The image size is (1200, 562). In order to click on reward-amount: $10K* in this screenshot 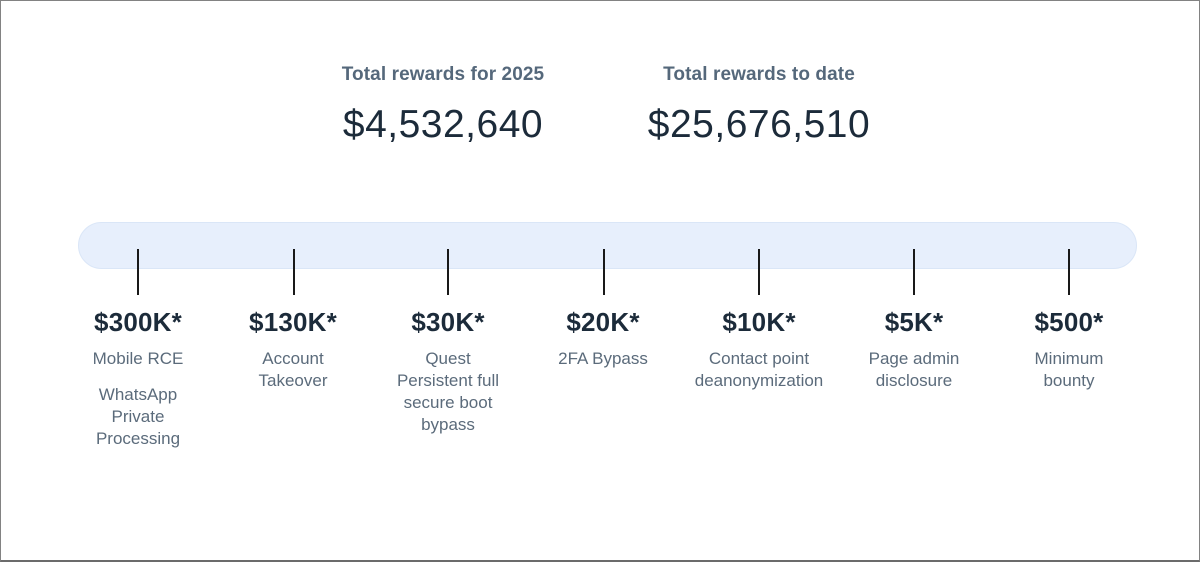, I will do `click(759, 322)`.